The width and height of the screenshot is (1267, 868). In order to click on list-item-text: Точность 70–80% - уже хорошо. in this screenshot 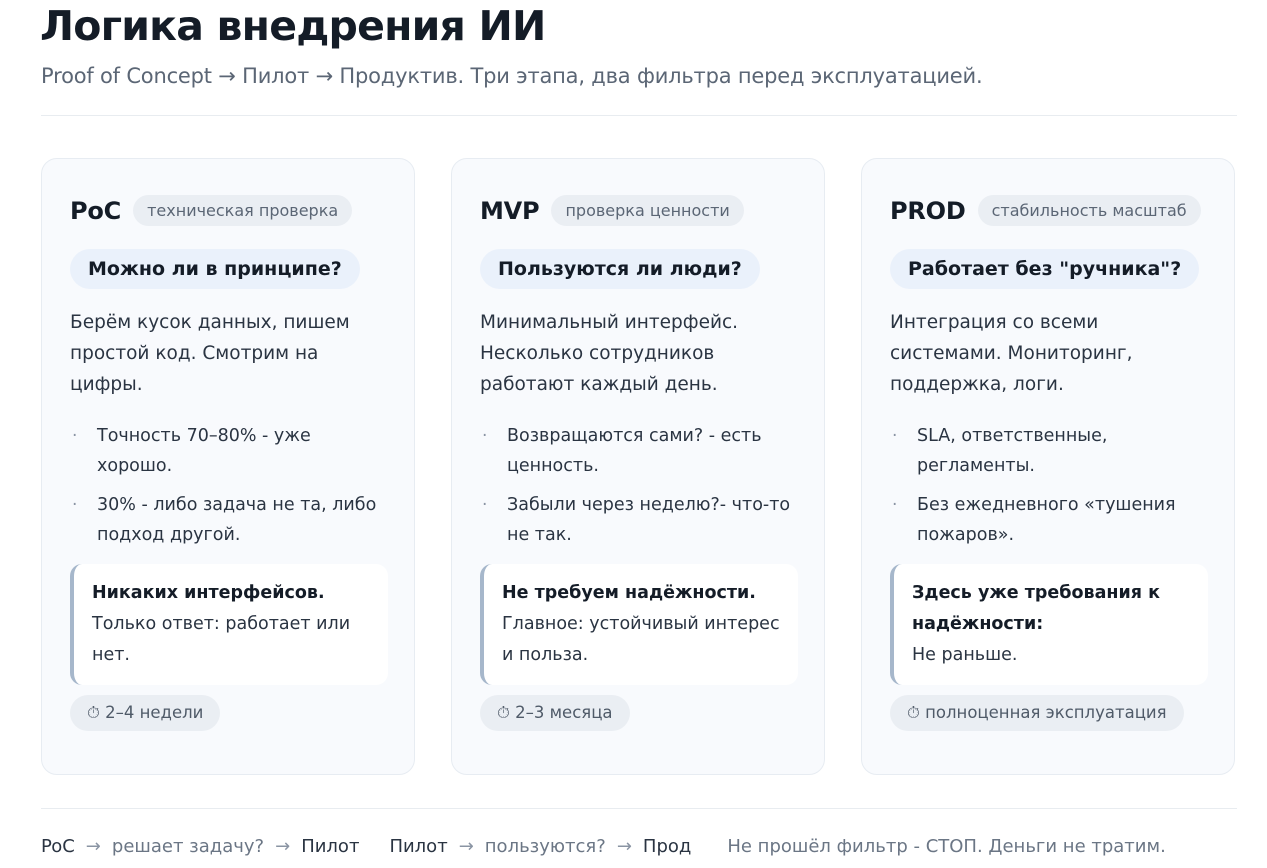, I will do `click(204, 451)`.